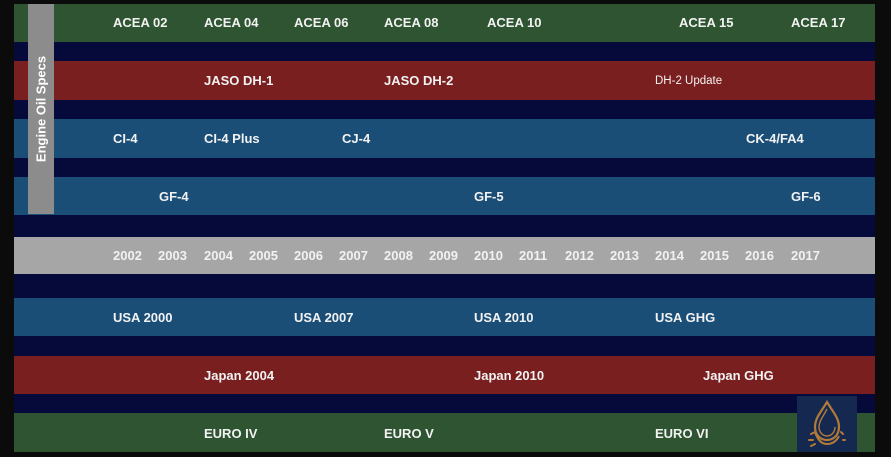 Image resolution: width=891 pixels, height=457 pixels. I want to click on year-label: 2015, so click(714, 255).